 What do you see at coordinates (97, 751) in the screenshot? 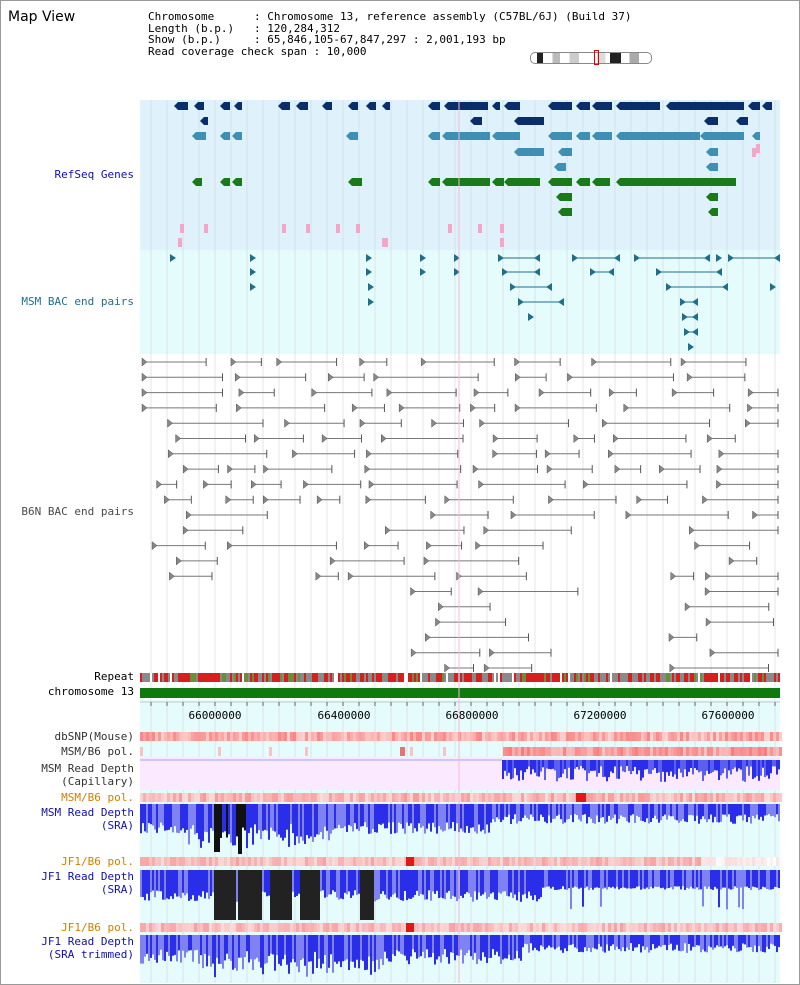
I see `track-label-msm-b6-pol-1: MSM/B6 pol.` at bounding box center [97, 751].